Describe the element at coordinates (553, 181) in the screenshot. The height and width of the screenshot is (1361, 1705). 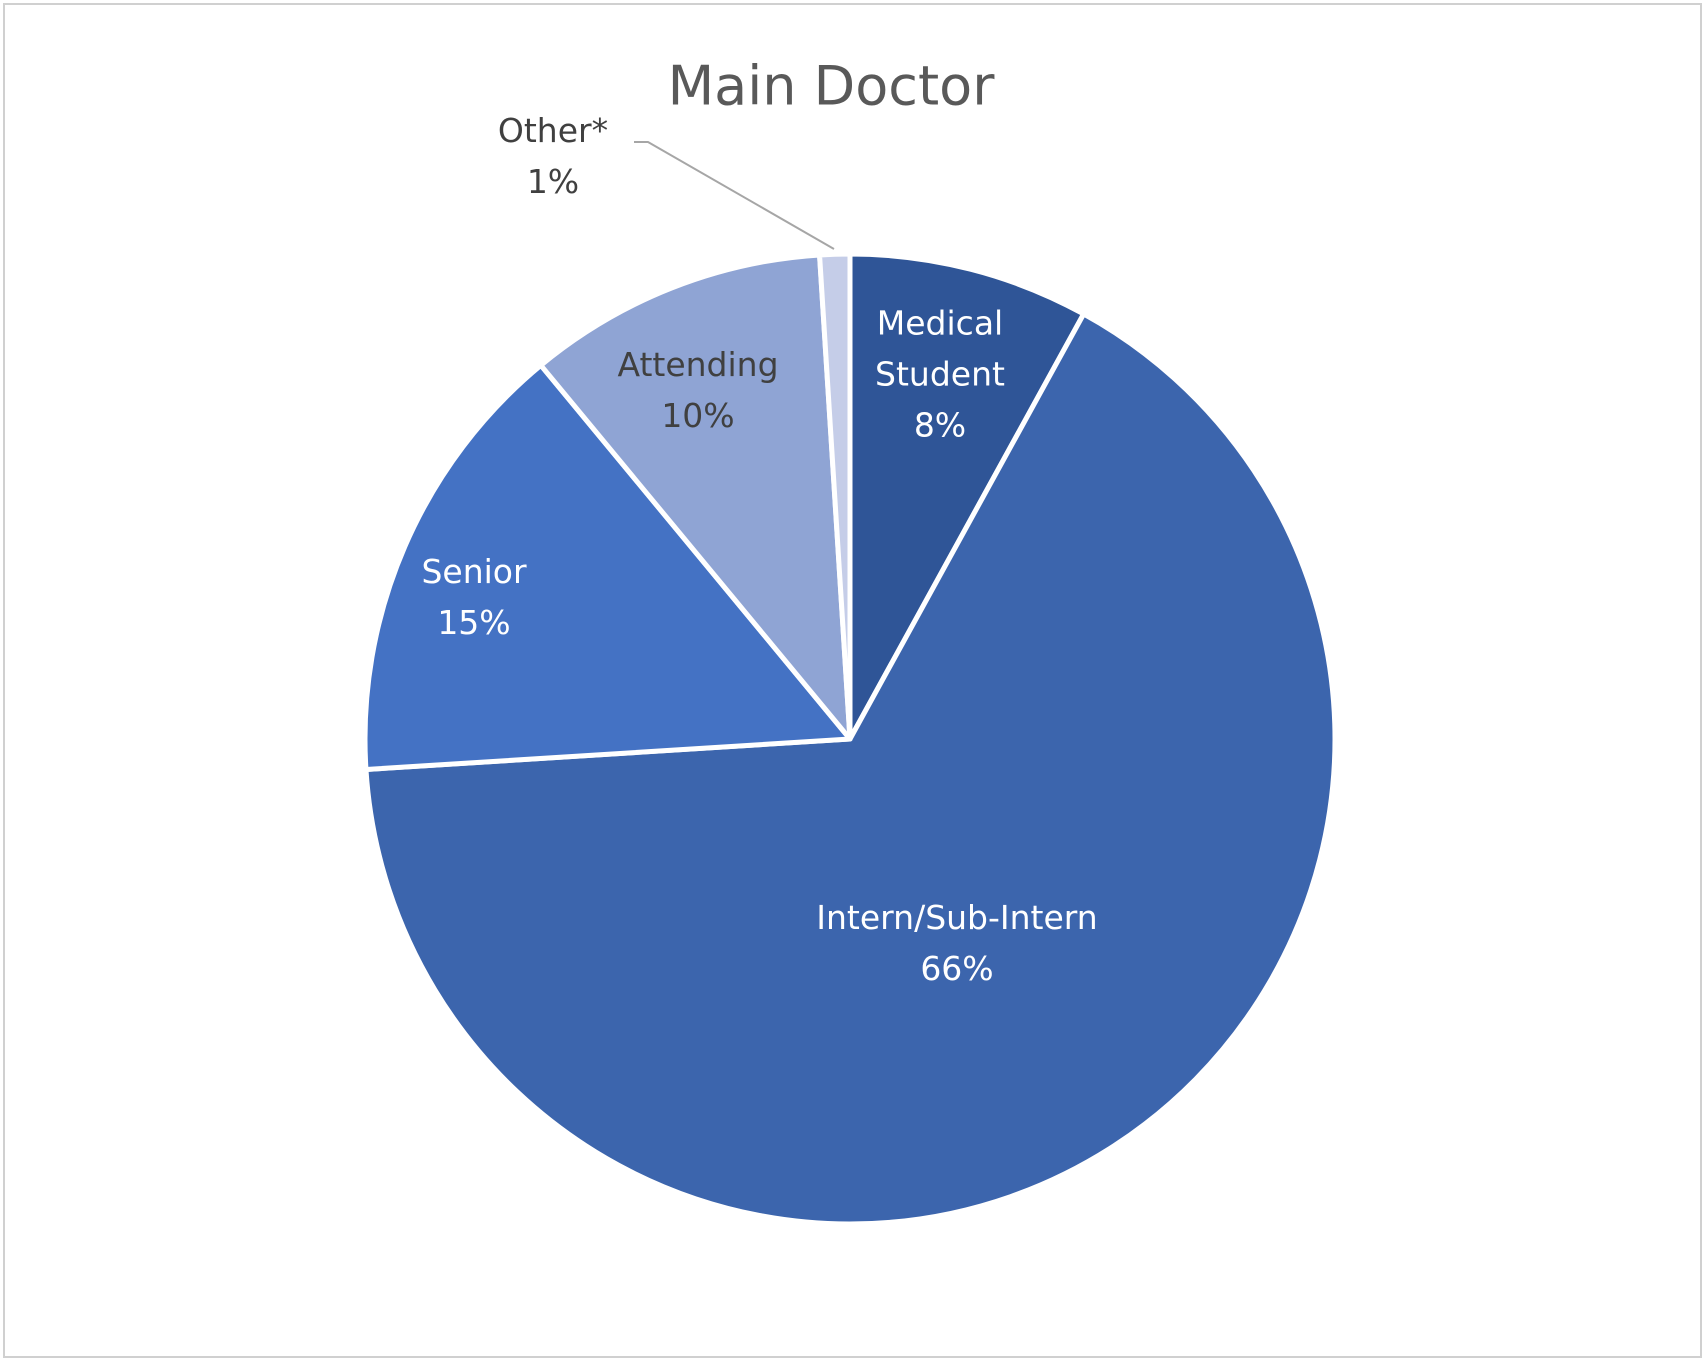
I see `value-label: 1%` at that location.